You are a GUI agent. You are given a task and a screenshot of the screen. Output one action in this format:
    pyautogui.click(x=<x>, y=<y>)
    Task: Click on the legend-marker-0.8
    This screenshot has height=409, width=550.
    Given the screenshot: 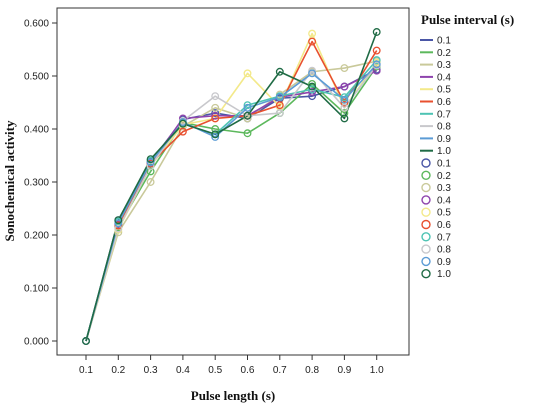 What is the action you would take?
    pyautogui.click(x=426, y=249)
    